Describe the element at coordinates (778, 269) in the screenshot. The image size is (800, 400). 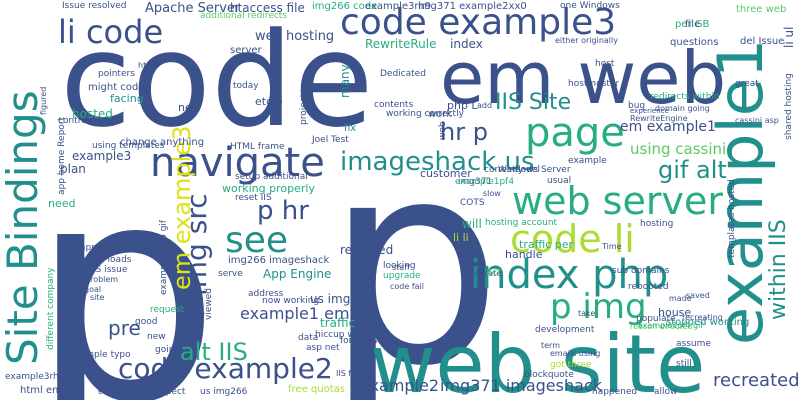
I see `word: within IIS` at that location.